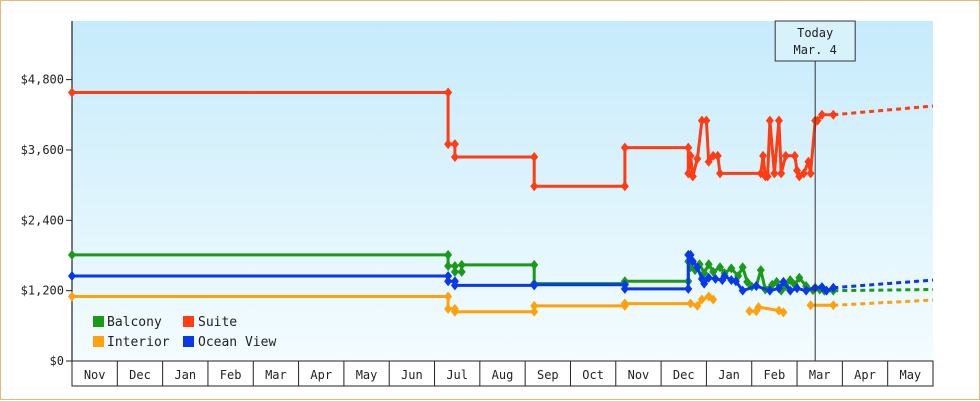 Image resolution: width=980 pixels, height=401 pixels. I want to click on x-tick-label: Nov, so click(95, 375).